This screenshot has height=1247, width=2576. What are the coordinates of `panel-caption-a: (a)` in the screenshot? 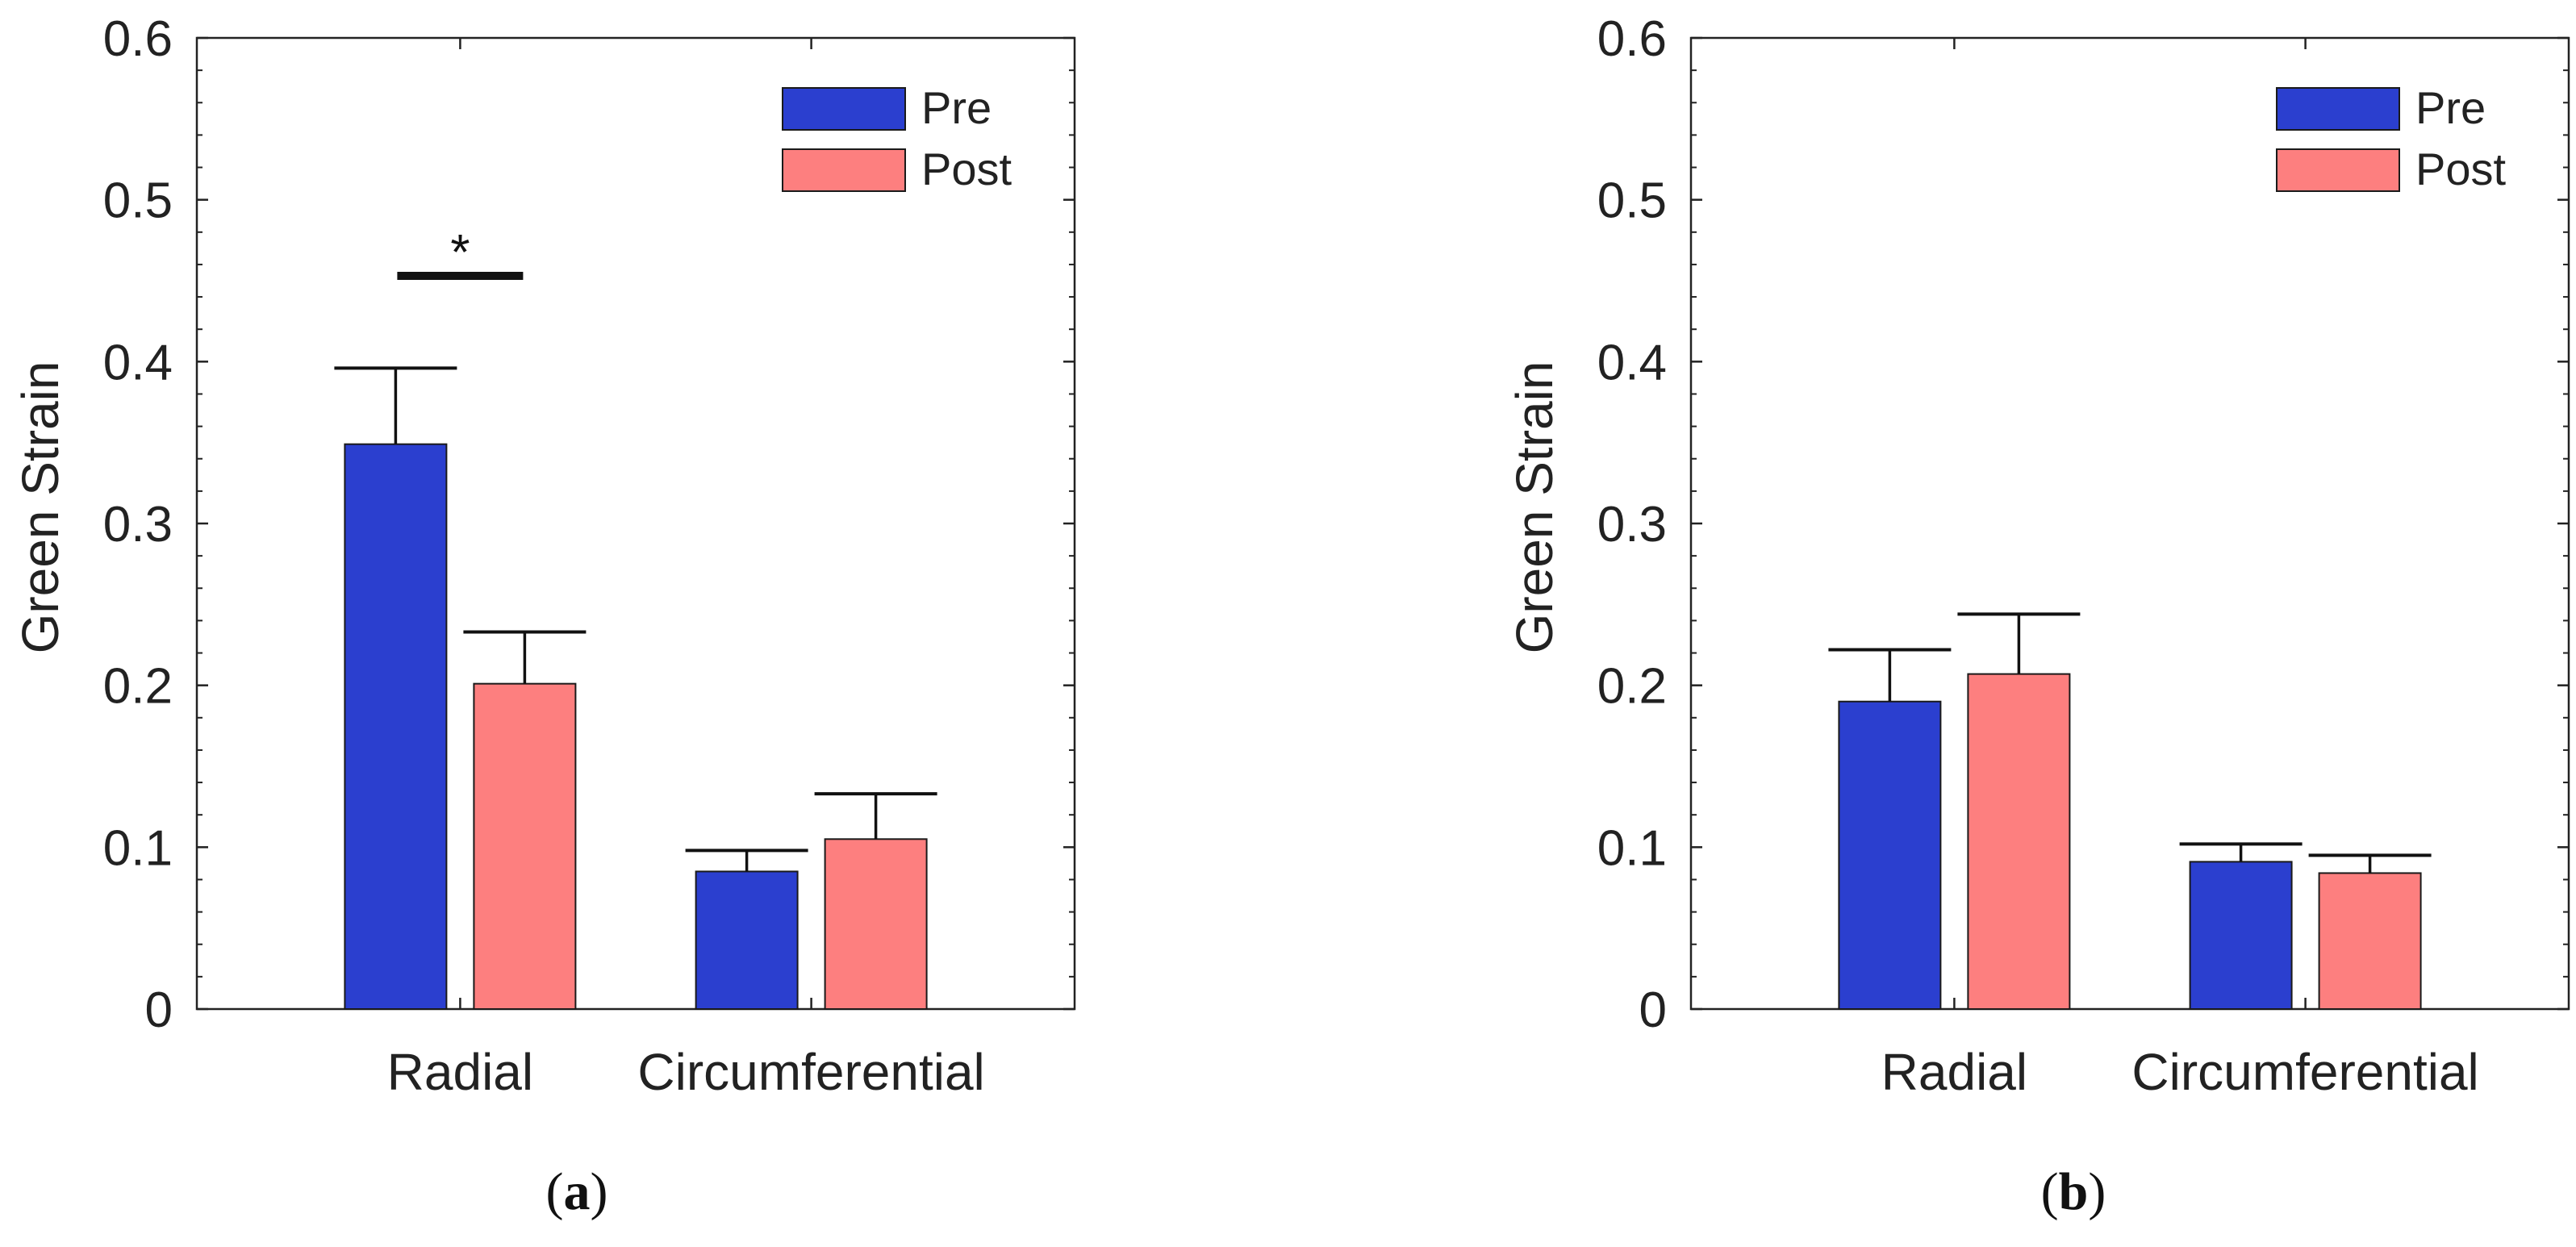 It's located at (576, 1191).